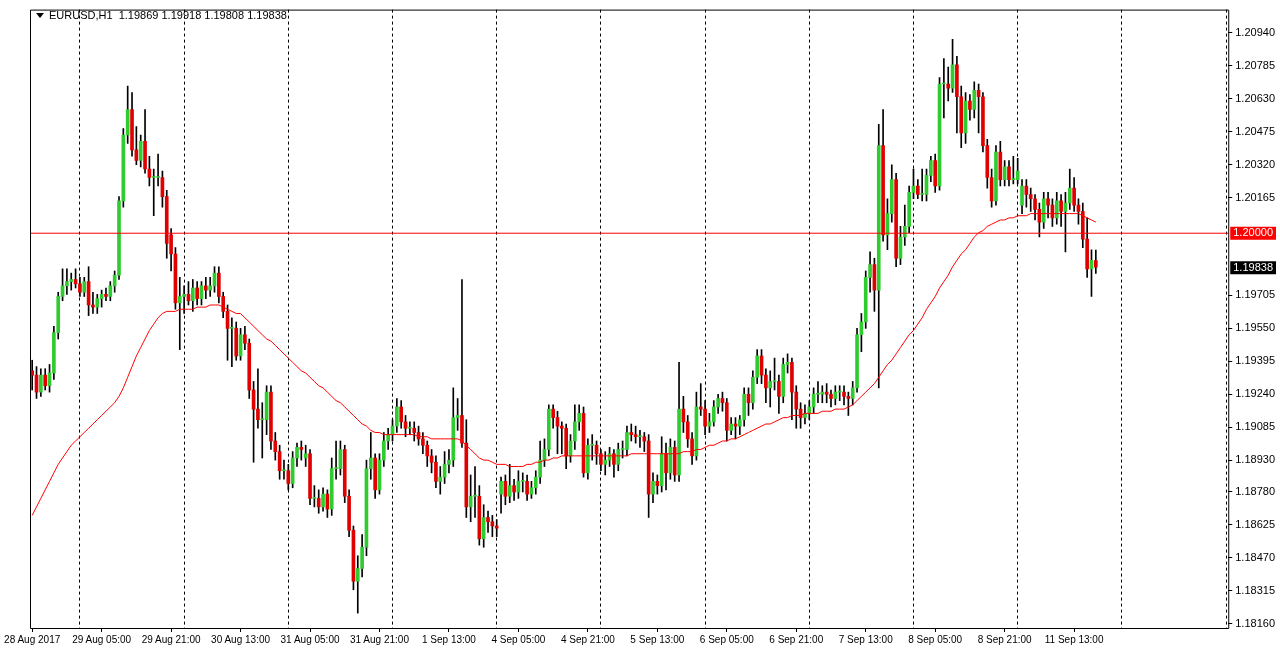  What do you see at coordinates (1255, 196) in the screenshot?
I see `y-tick-label: 1.20165` at bounding box center [1255, 196].